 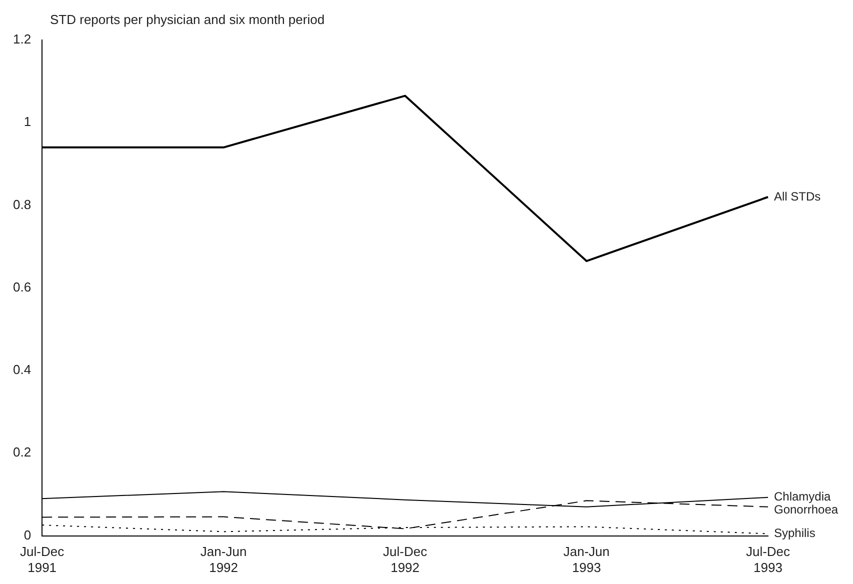 What do you see at coordinates (22, 204) in the screenshot?
I see `y-tick-label: 0.8` at bounding box center [22, 204].